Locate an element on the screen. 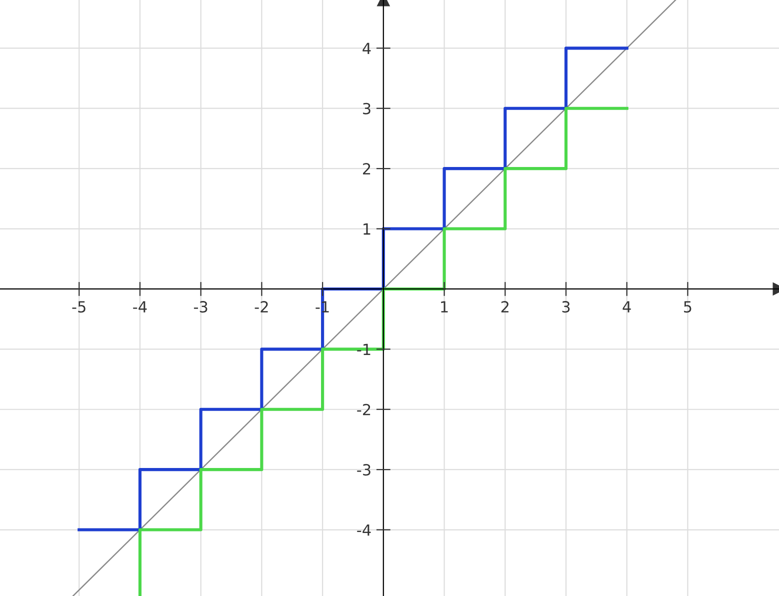 This screenshot has height=596, width=779. x-tick-label: -2 is located at coordinates (261, 306).